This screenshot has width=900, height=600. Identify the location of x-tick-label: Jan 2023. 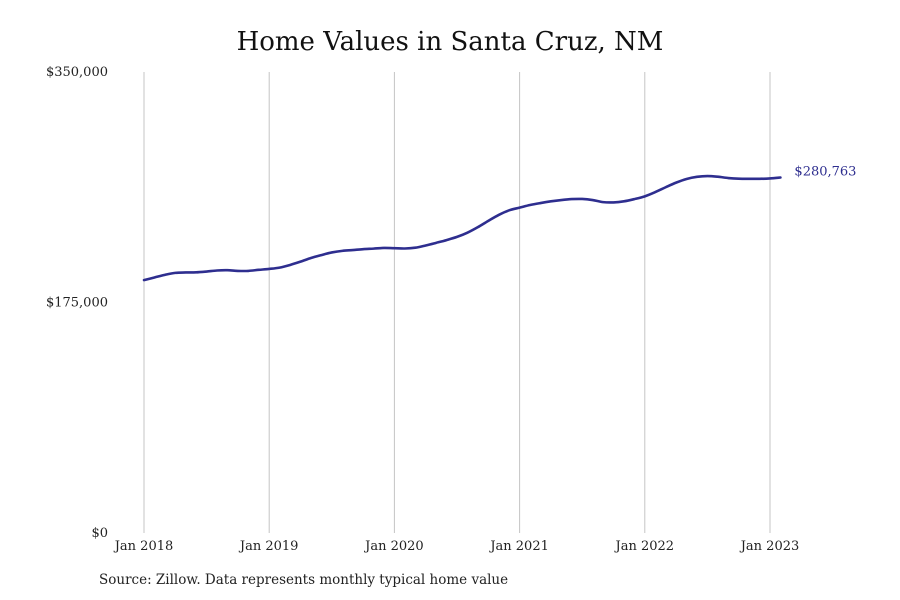
(769, 546).